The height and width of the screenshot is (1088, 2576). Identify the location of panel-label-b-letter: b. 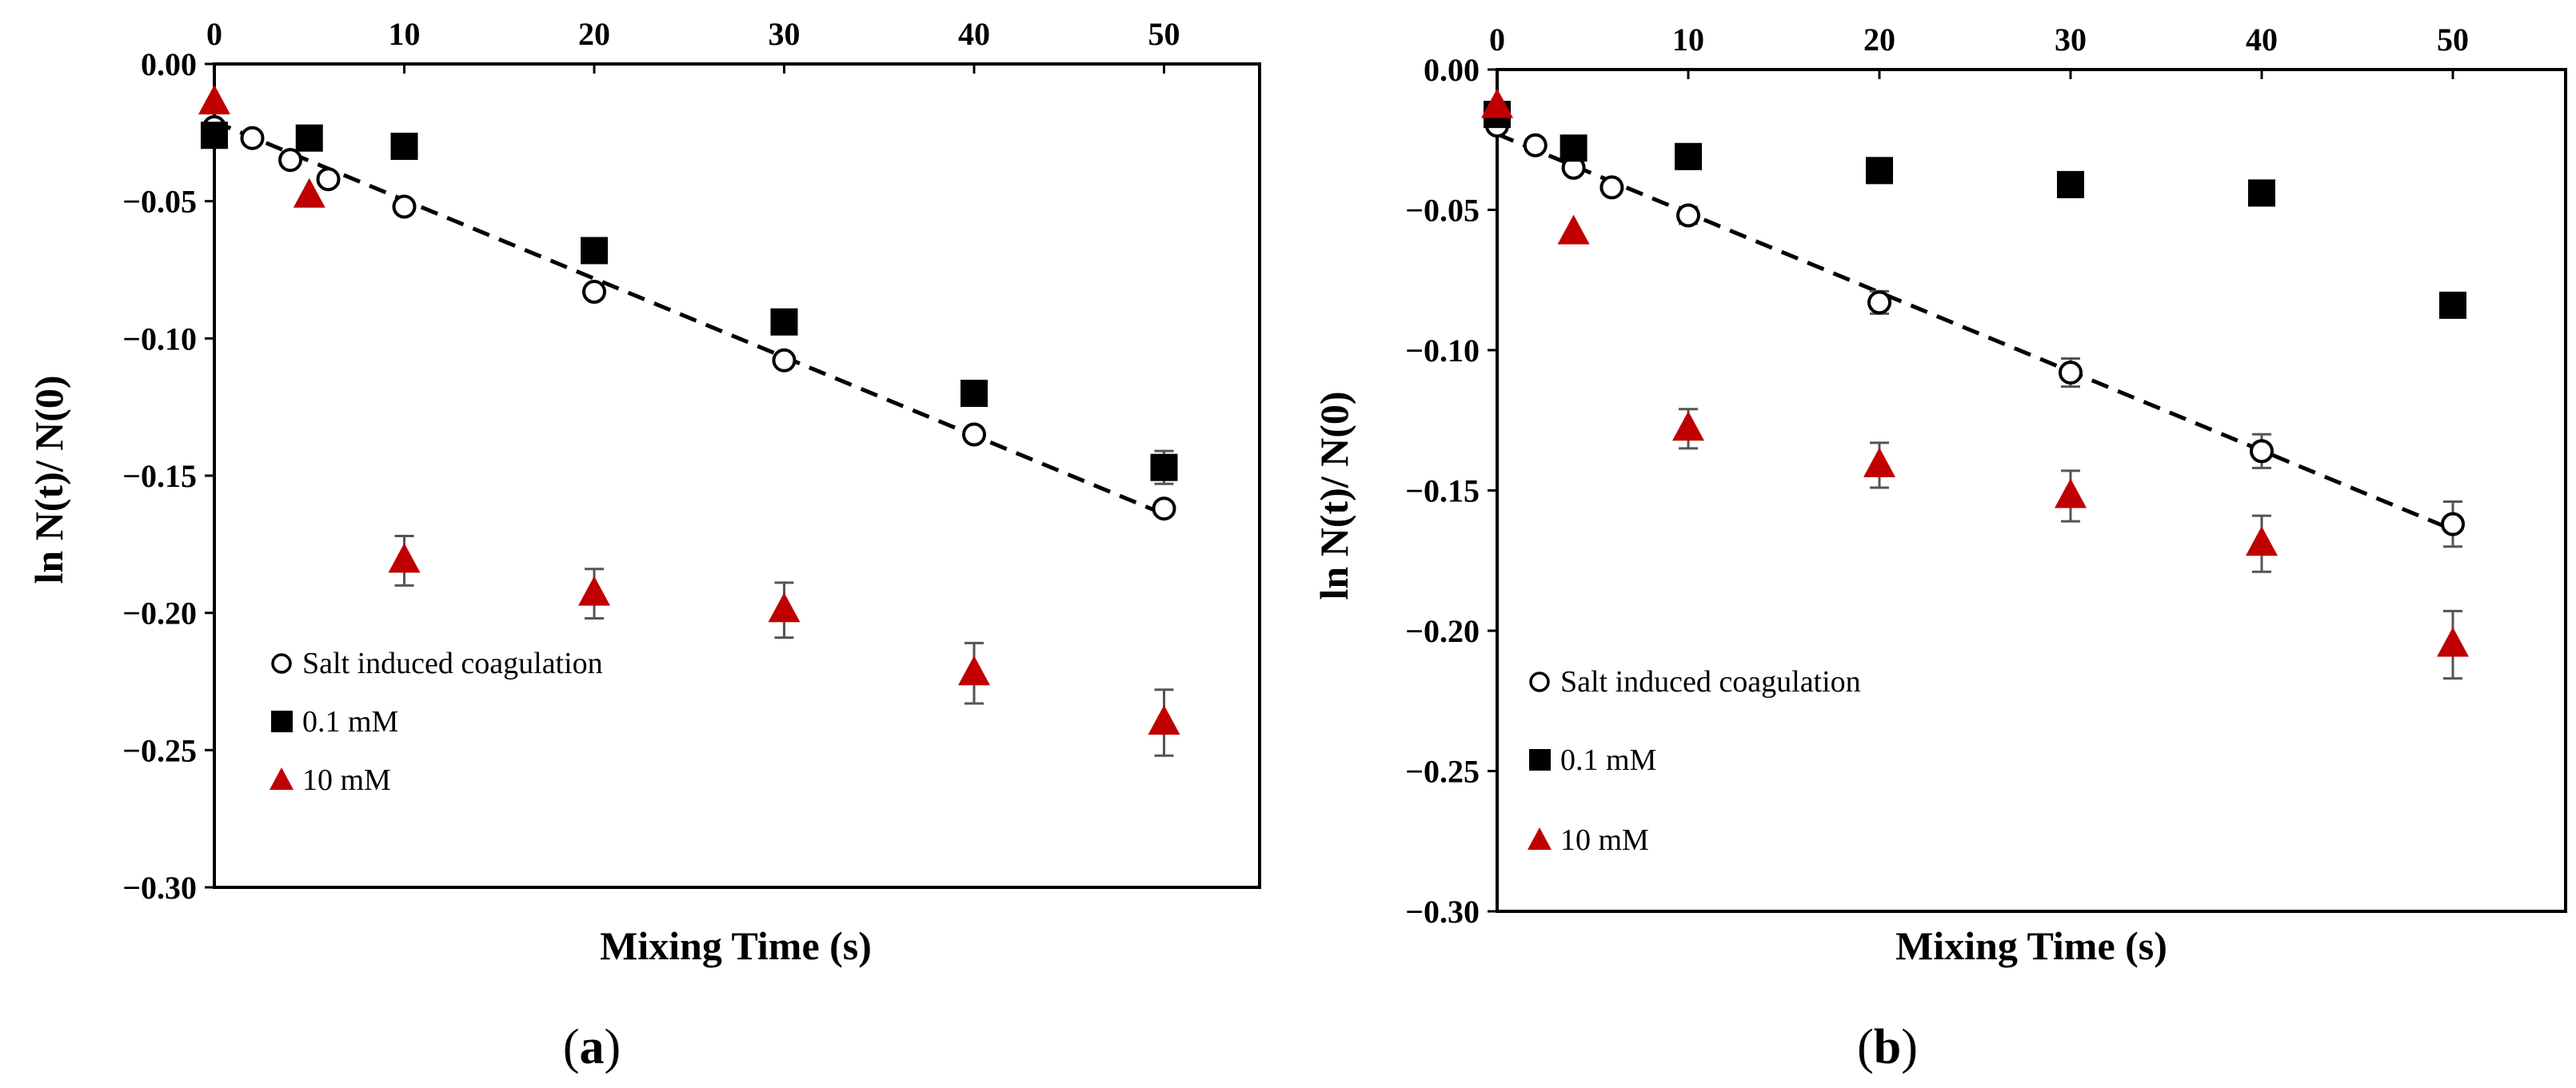
(1888, 1047).